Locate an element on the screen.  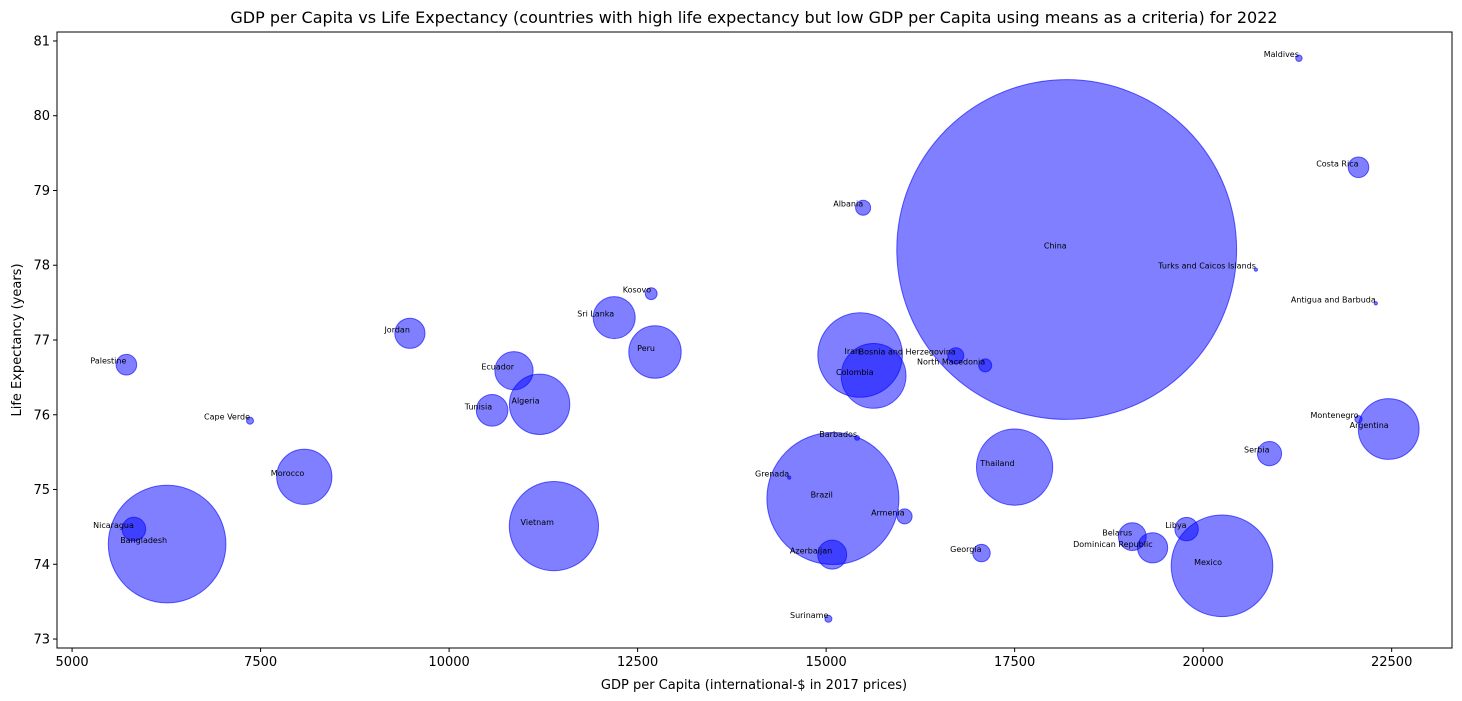
point-armenia is located at coordinates (904, 516).